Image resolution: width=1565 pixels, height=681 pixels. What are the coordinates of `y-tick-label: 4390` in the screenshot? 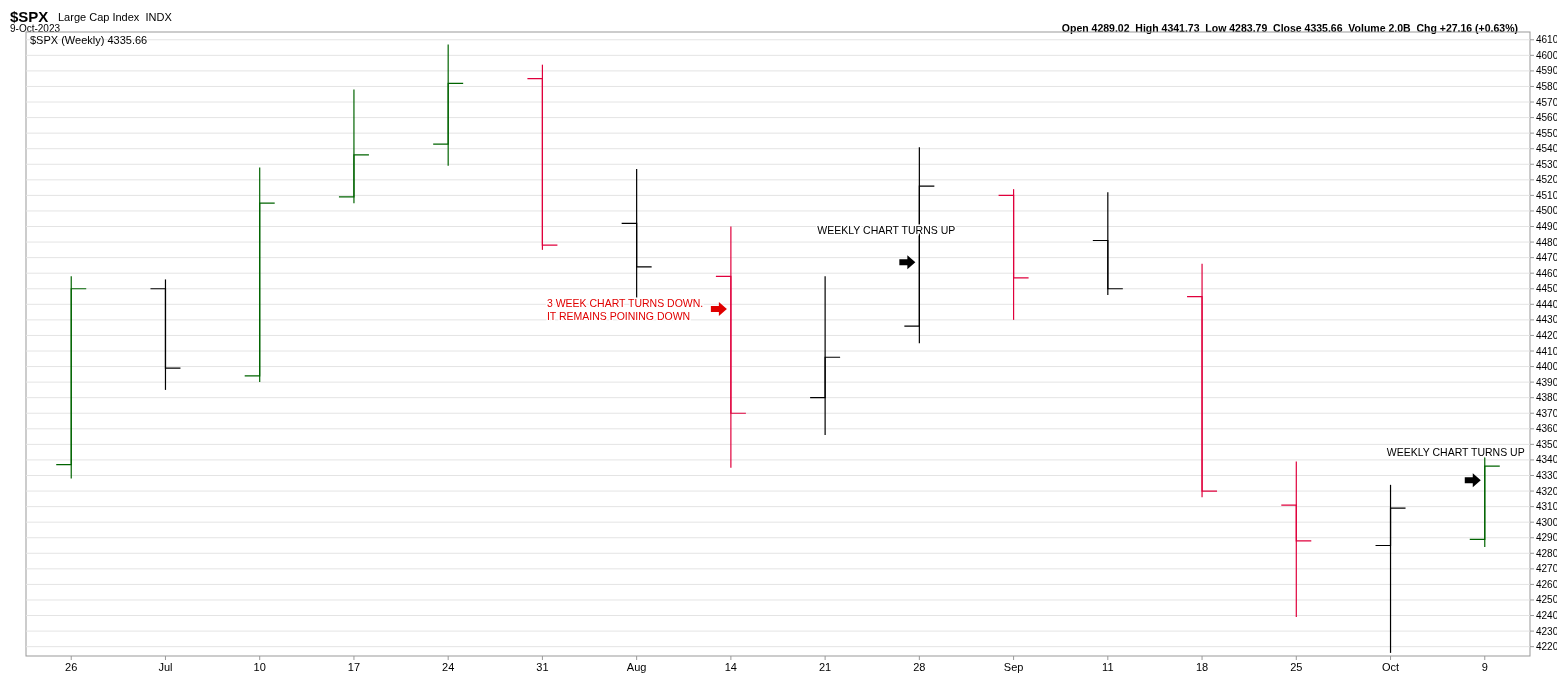 It's located at (1547, 382).